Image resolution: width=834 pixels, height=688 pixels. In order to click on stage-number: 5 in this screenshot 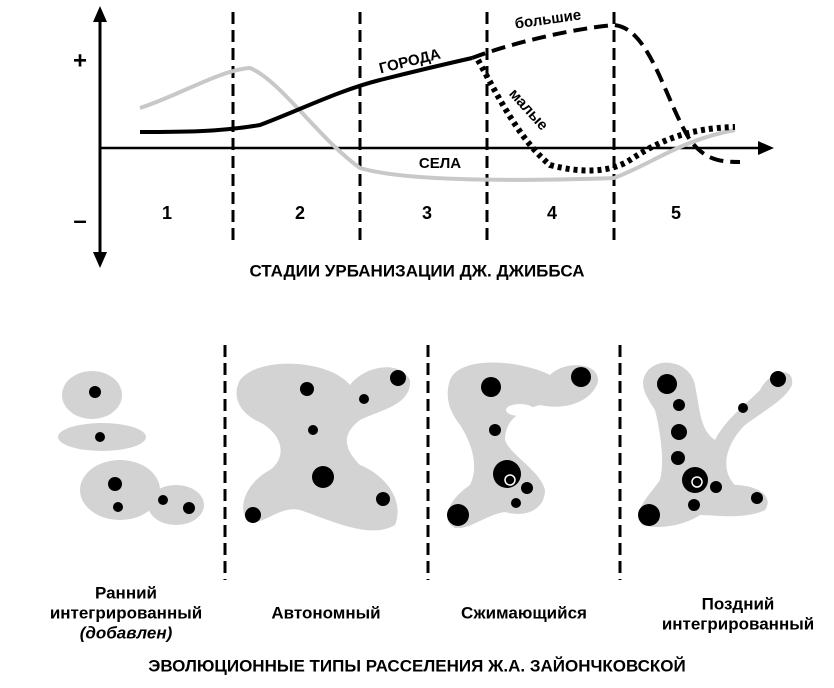, I will do `click(676, 213)`.